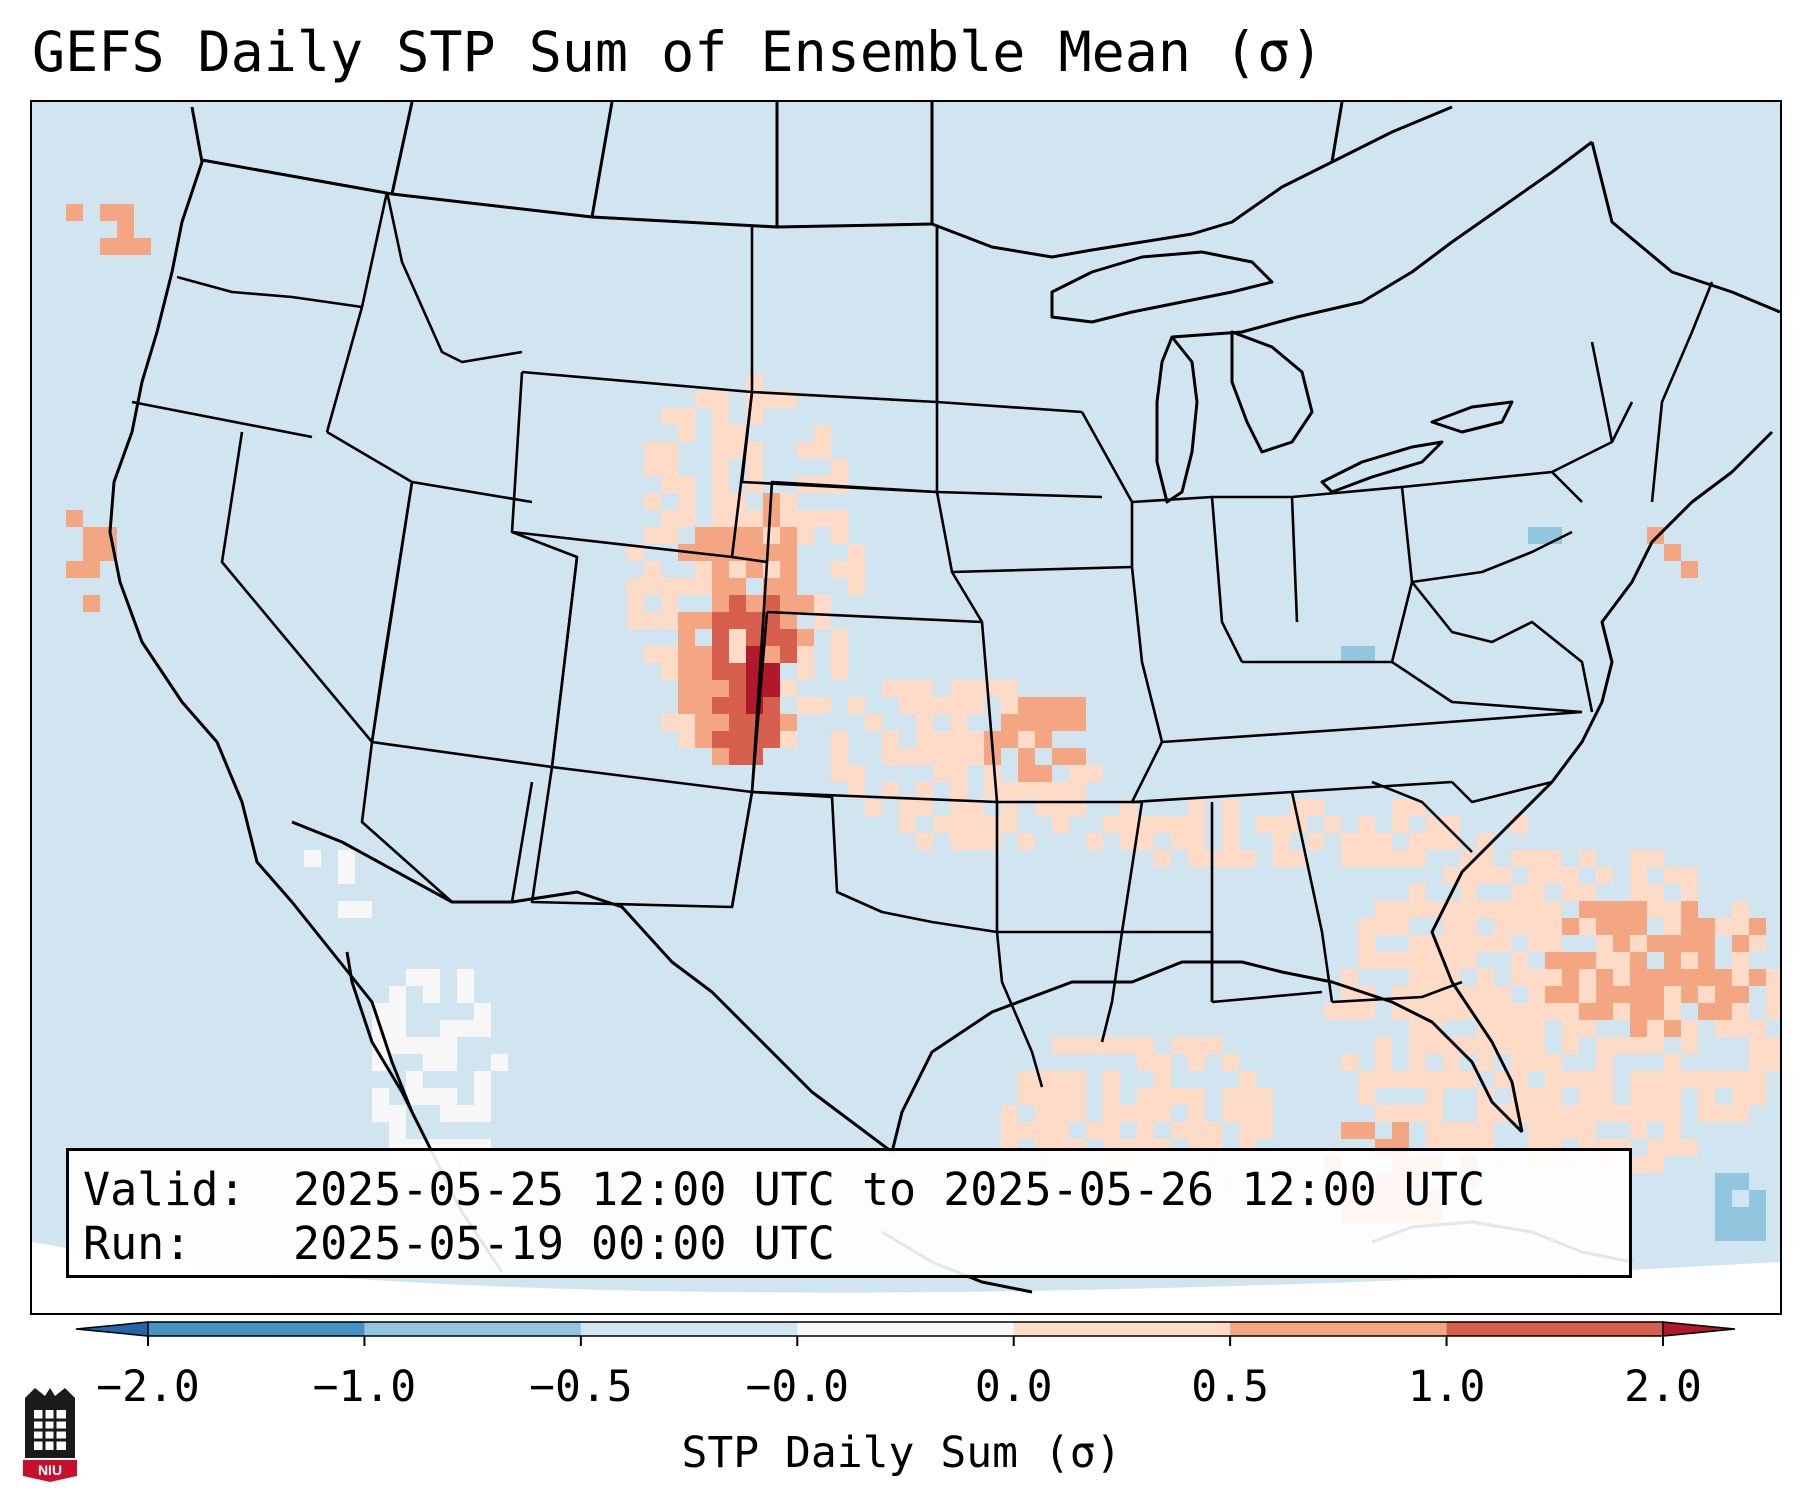  I want to click on outside-domain-area, so click(906, 1277).